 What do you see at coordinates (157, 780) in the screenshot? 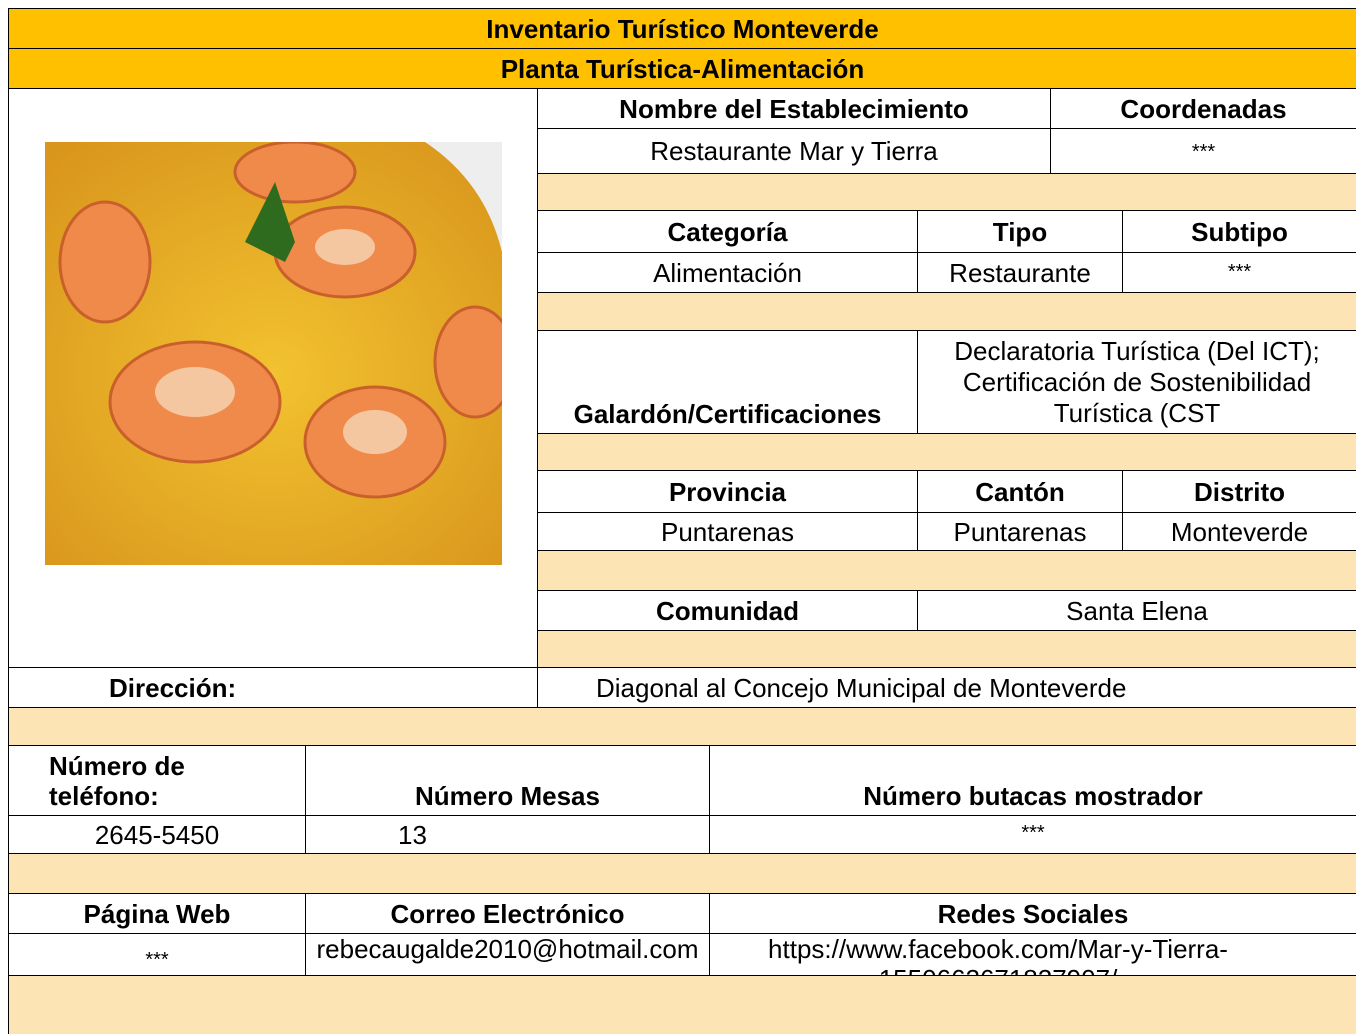
I see `header-cell: Número de teléfono:` at bounding box center [157, 780].